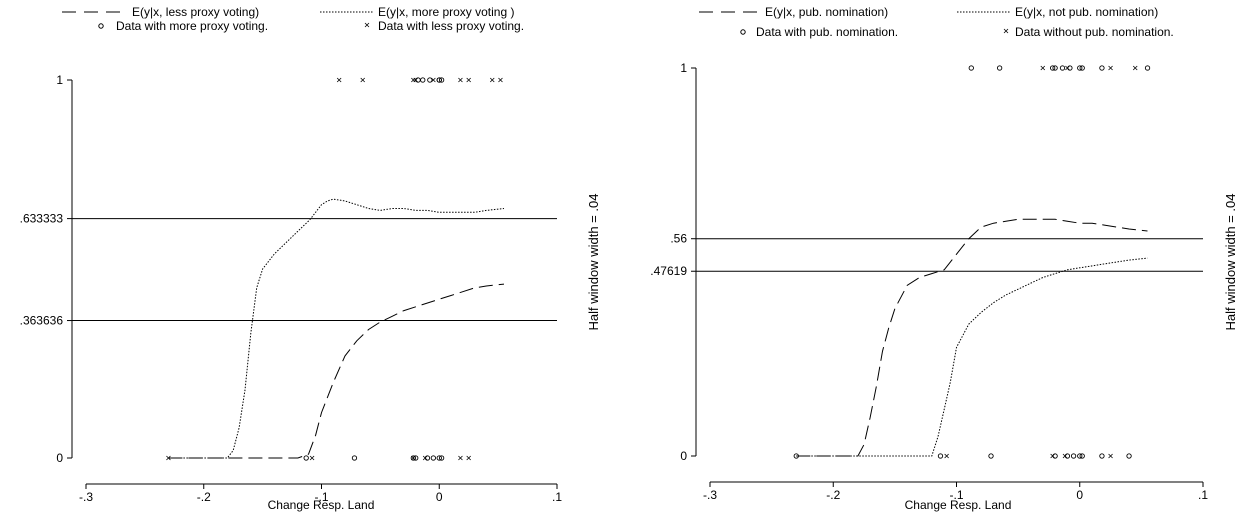 The height and width of the screenshot is (518, 1242). Describe the element at coordinates (557, 497) in the screenshot. I see `x-tick-label-left-4: .1` at that location.